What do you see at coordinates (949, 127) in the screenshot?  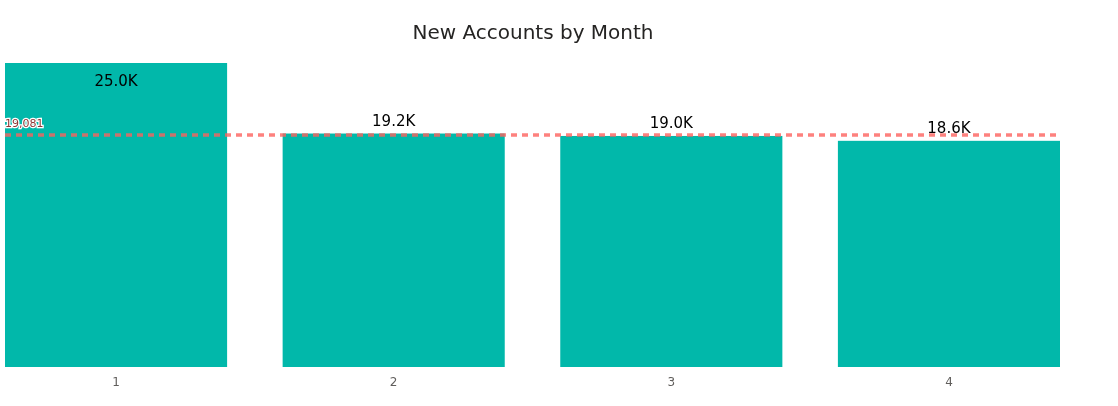 I see `data-label: 18.6K` at bounding box center [949, 127].